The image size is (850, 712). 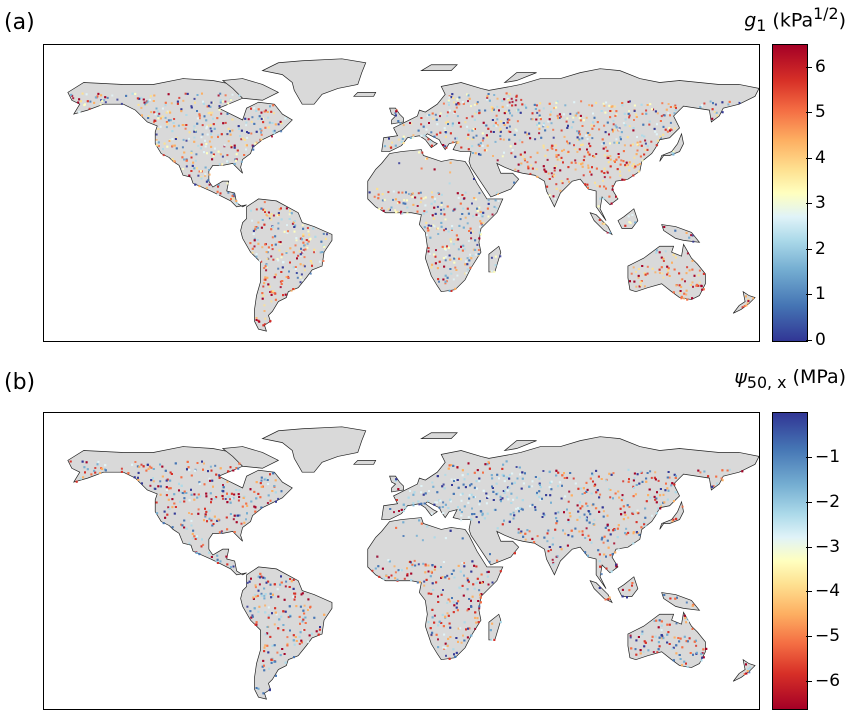 What do you see at coordinates (820, 66) in the screenshot?
I see `colorbar-tick-label: 6` at bounding box center [820, 66].